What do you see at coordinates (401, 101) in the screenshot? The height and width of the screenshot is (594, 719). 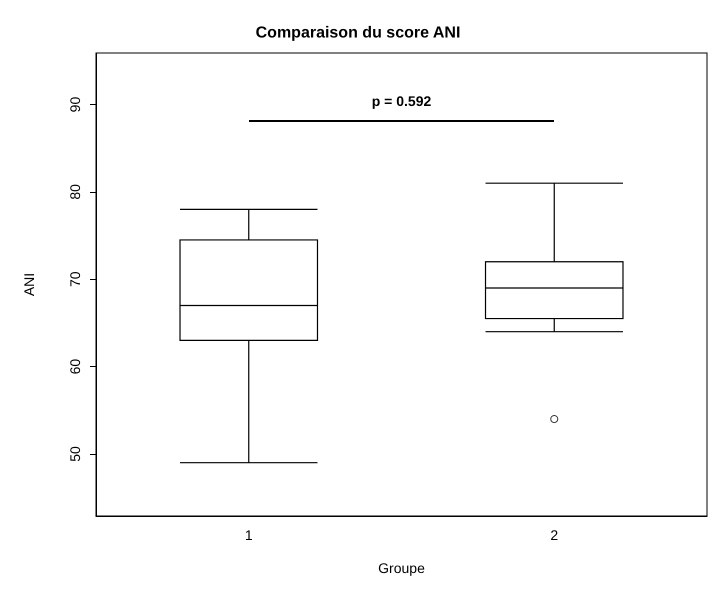 I see `annotation: p = 0.592` at bounding box center [401, 101].